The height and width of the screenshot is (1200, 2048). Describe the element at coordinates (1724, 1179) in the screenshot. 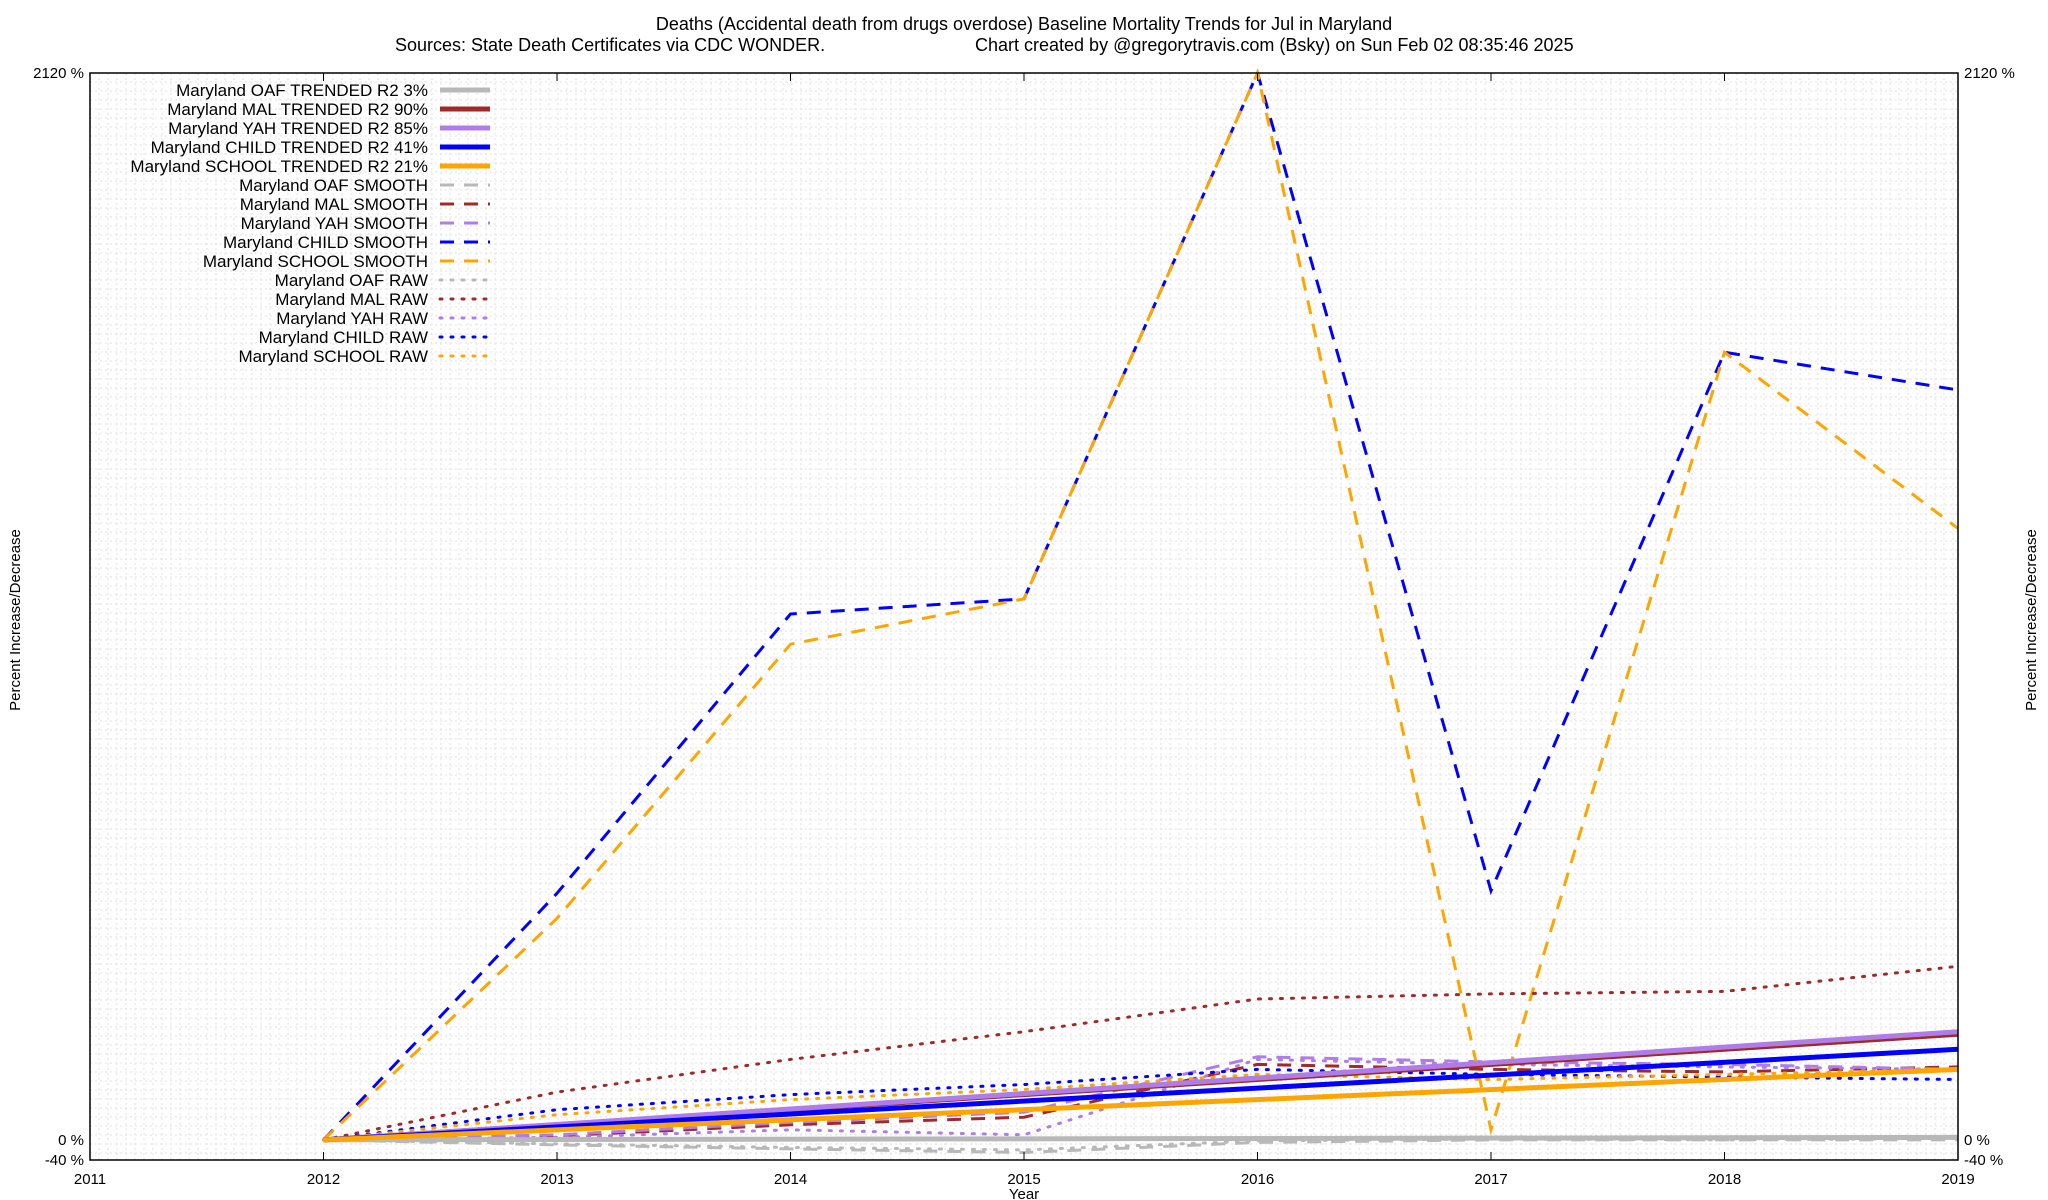

I see `x-tick-label: 2018` at that location.